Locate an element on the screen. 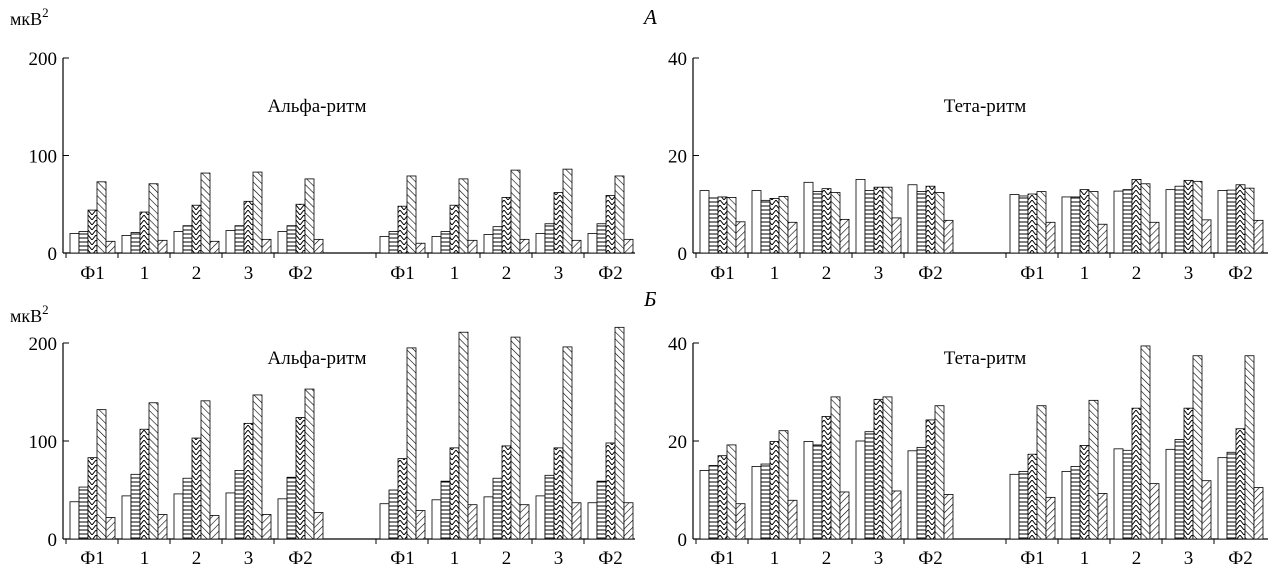 This screenshot has width=1270, height=570. panel-letter-a: А is located at coordinates (649, 17).